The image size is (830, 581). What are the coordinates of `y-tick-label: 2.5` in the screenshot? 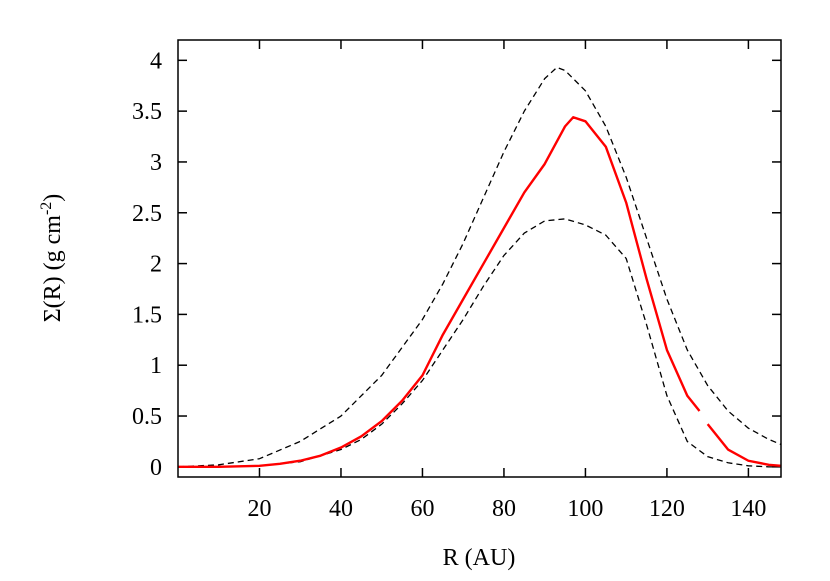 It's located at (147, 214).